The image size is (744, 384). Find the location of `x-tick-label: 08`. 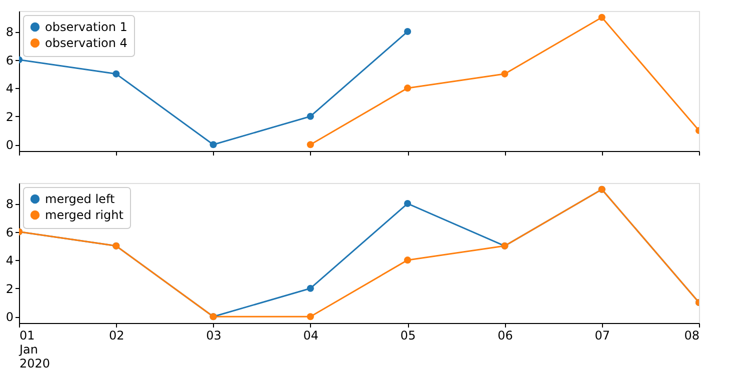

x-tick-label: 08 is located at coordinates (692, 335).